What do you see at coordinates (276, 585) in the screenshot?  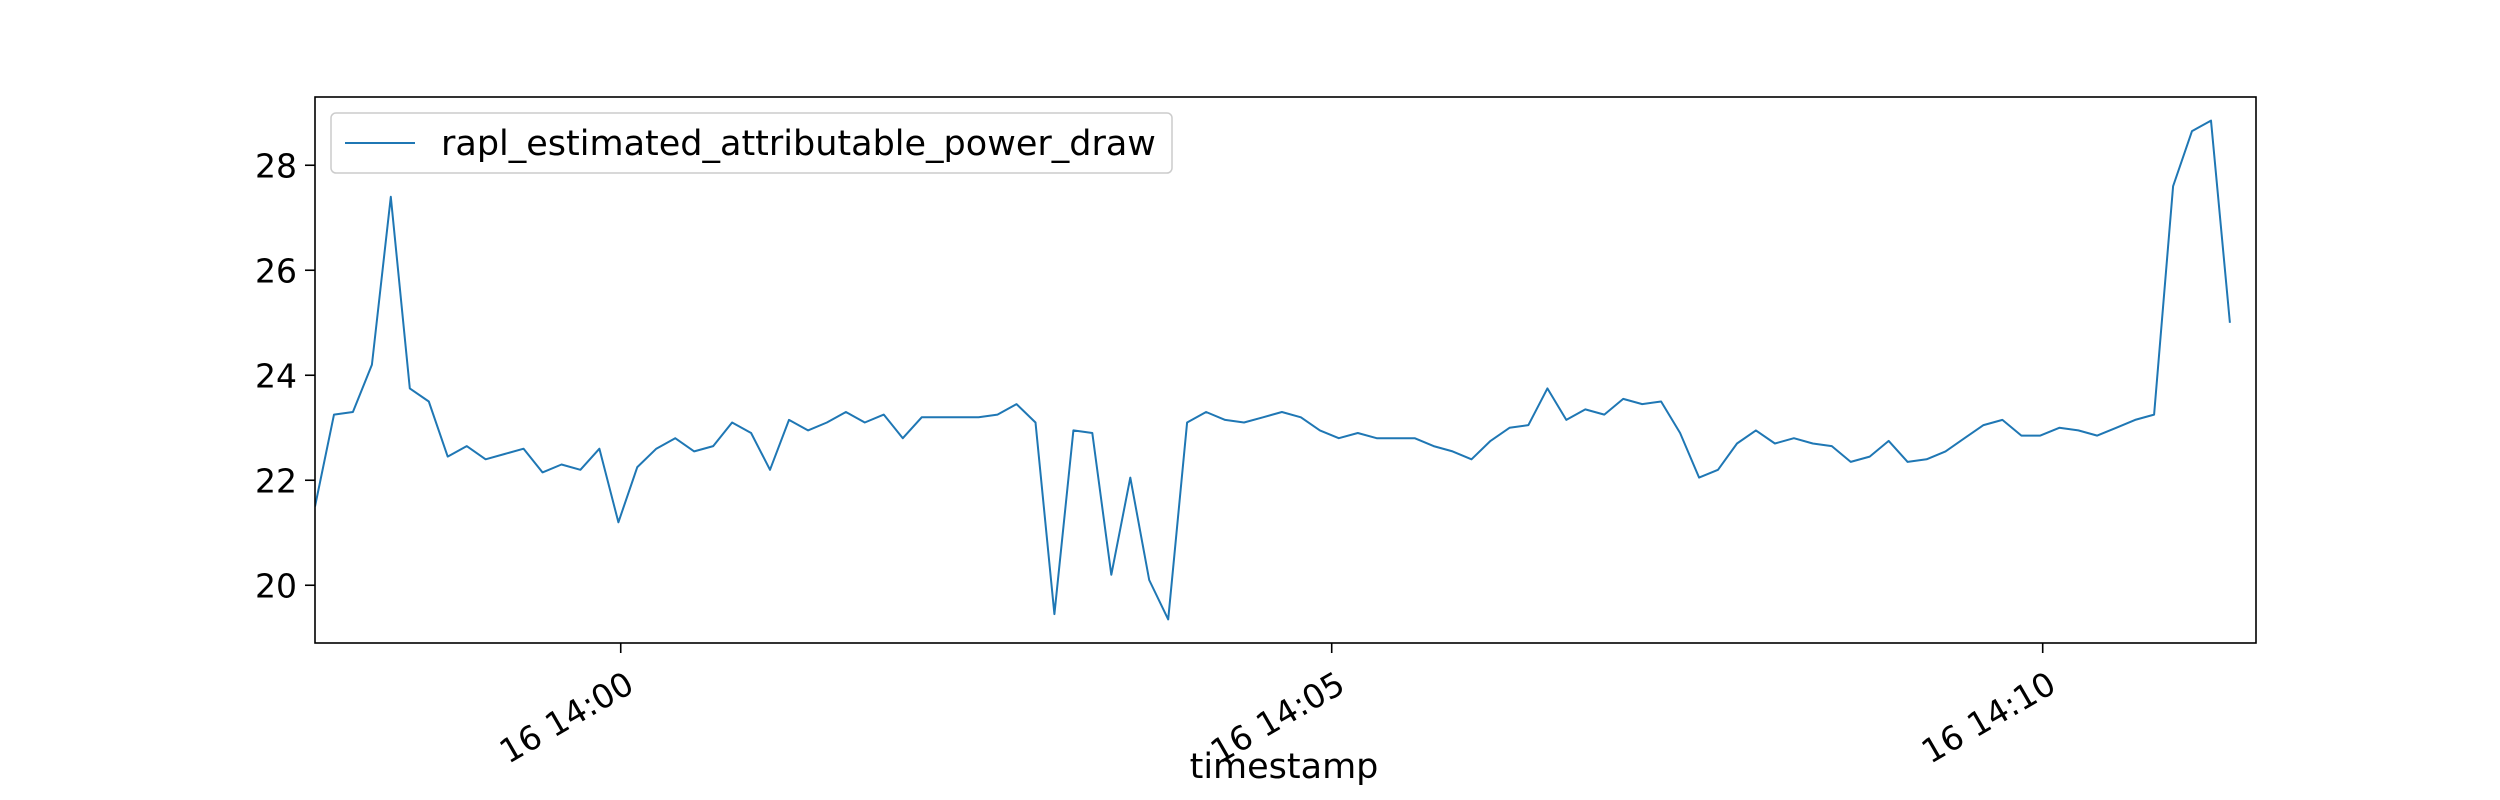 I see `y-tick-label: 20` at bounding box center [276, 585].